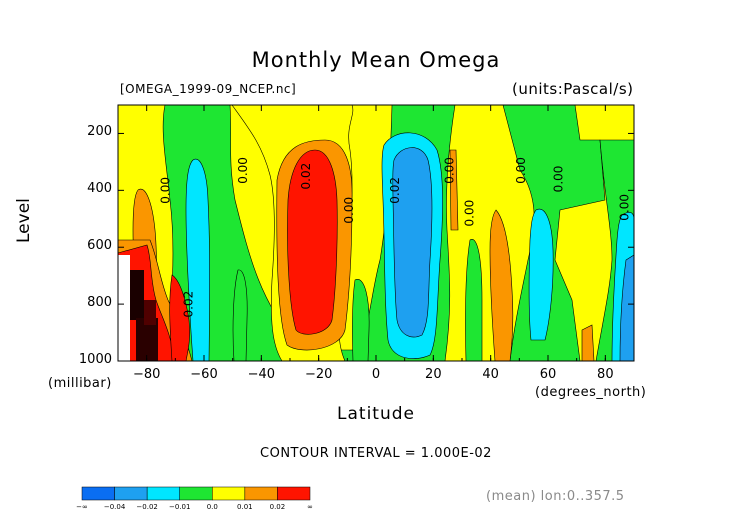  I want to click on positive-band-region, so click(554, 233).